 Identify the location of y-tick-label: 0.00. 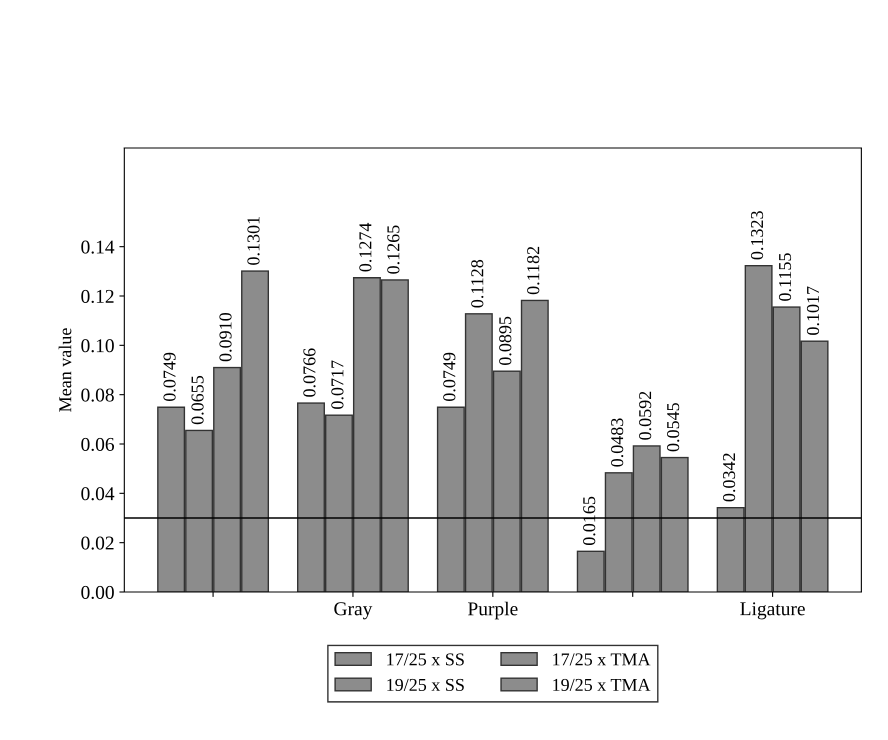
(97, 593).